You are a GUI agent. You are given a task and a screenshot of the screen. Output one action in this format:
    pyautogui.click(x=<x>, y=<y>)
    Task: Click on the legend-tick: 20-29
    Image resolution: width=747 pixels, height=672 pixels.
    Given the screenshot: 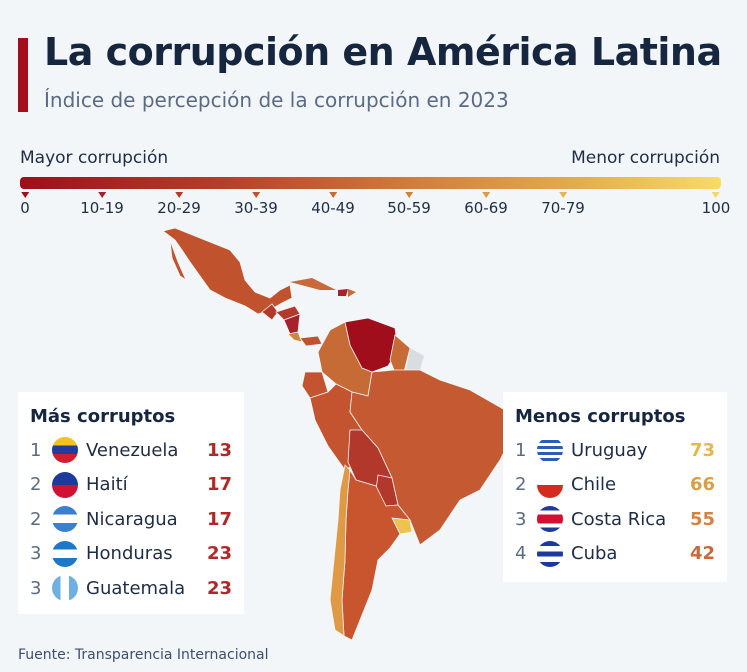 What is the action you would take?
    pyautogui.click(x=179, y=204)
    